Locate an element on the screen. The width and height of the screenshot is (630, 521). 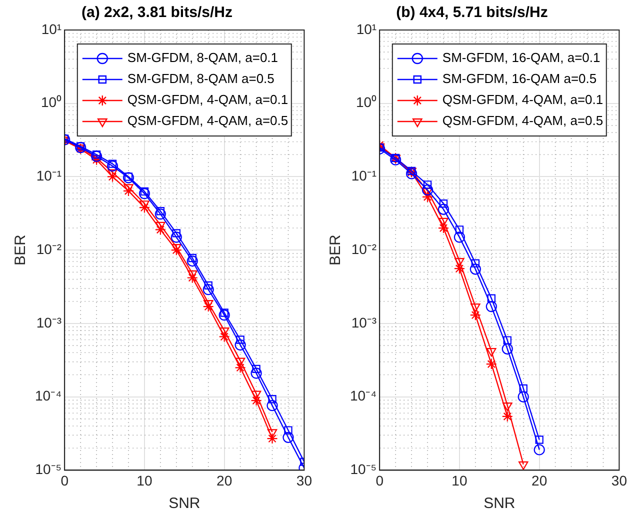
legend-label: SM-GFDM, 8-QAM, a=0.1 is located at coordinates (202, 58).